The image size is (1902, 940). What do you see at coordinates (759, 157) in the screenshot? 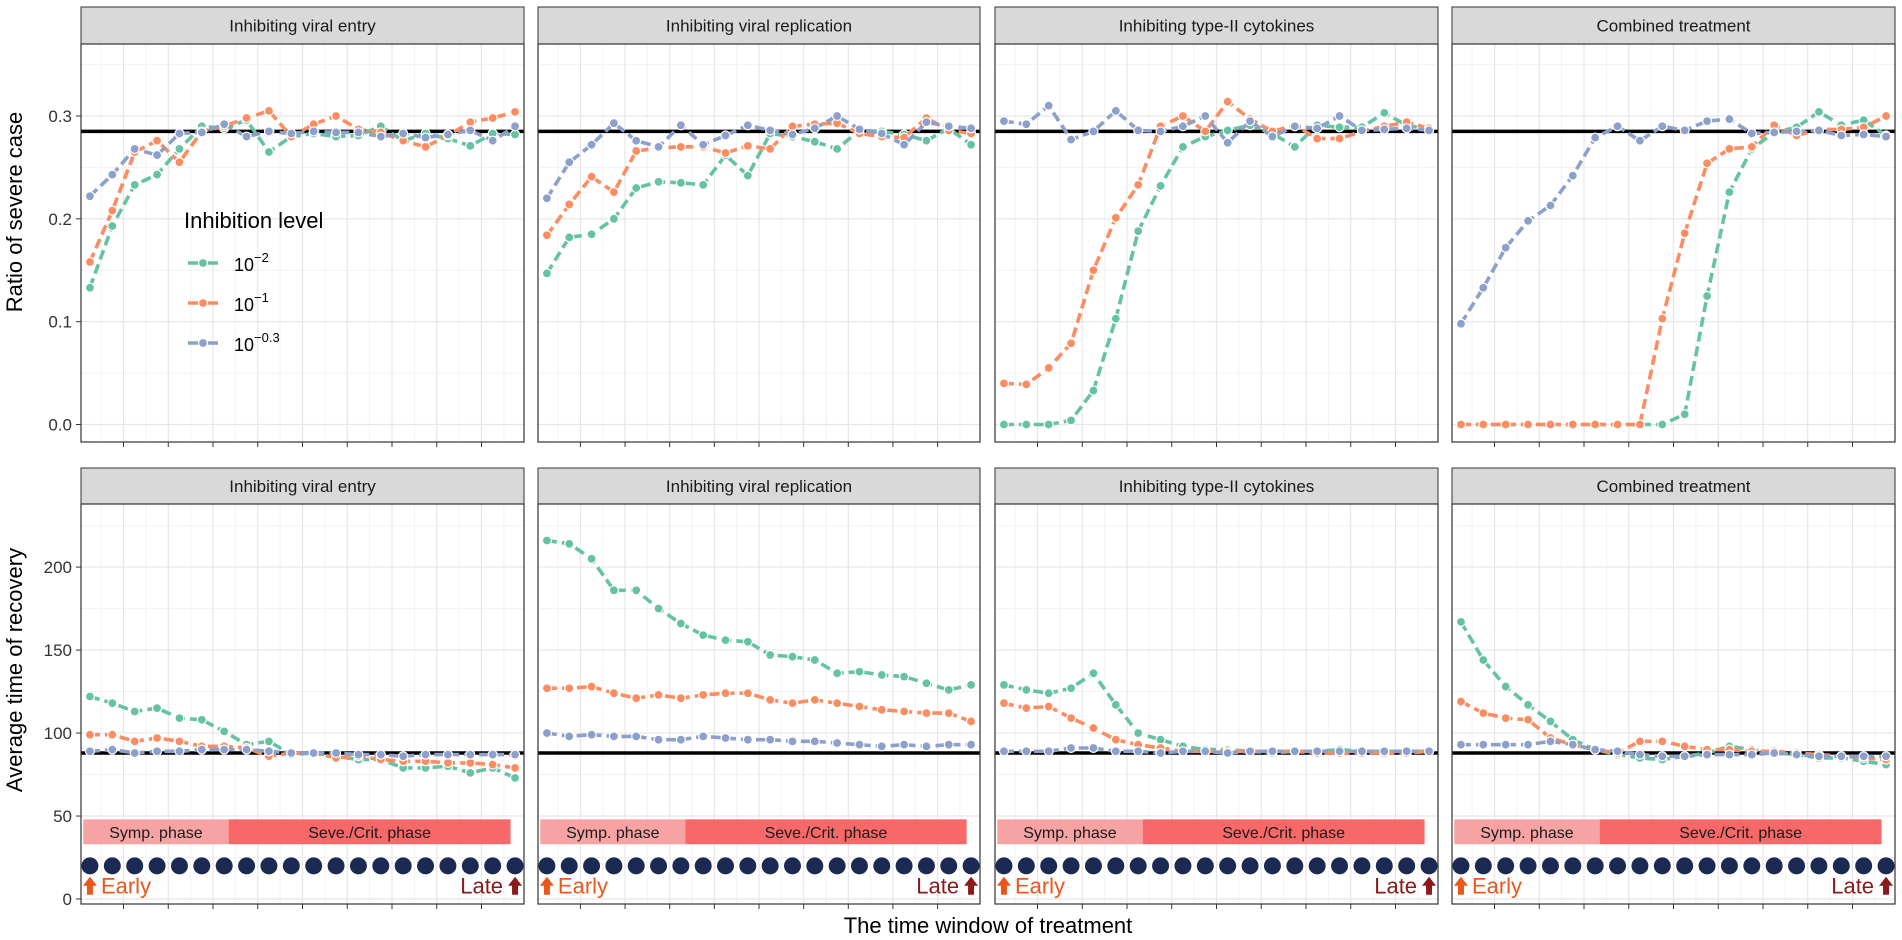
I see `severe-replication-series-10^-0.3` at bounding box center [759, 157].